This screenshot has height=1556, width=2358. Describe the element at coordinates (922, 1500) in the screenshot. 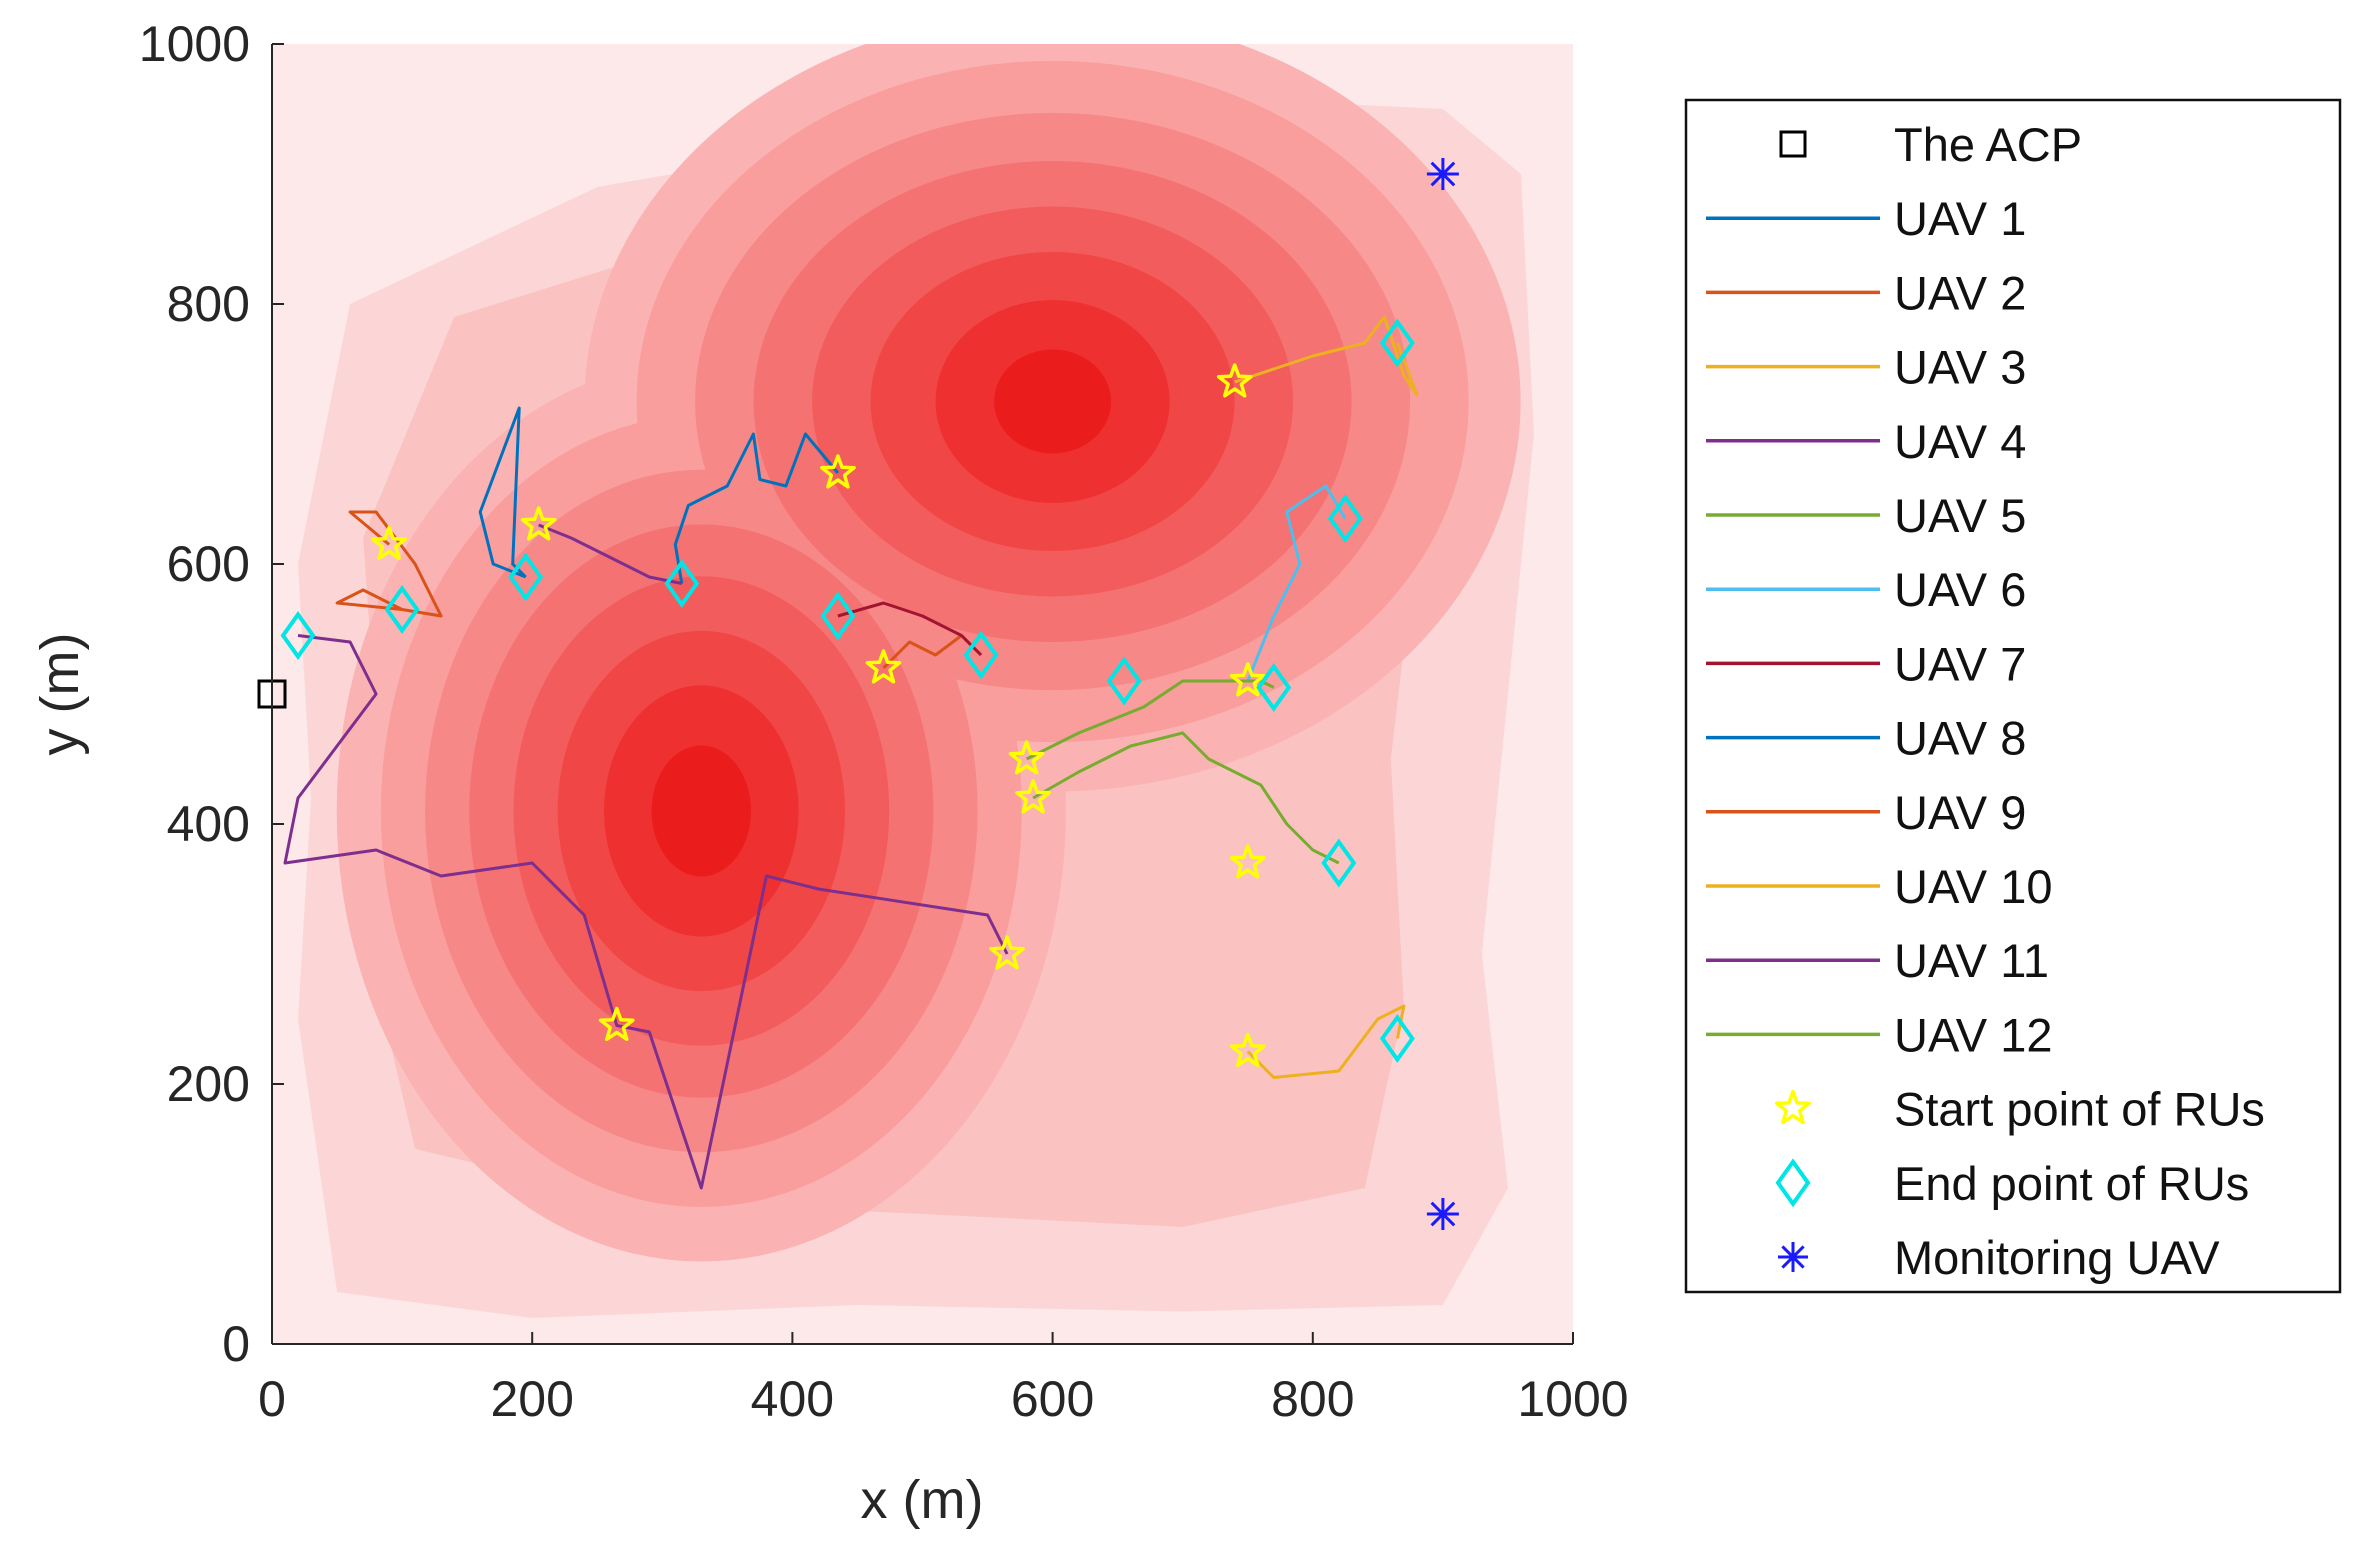

I see `x-axis-label: x (m)` at that location.